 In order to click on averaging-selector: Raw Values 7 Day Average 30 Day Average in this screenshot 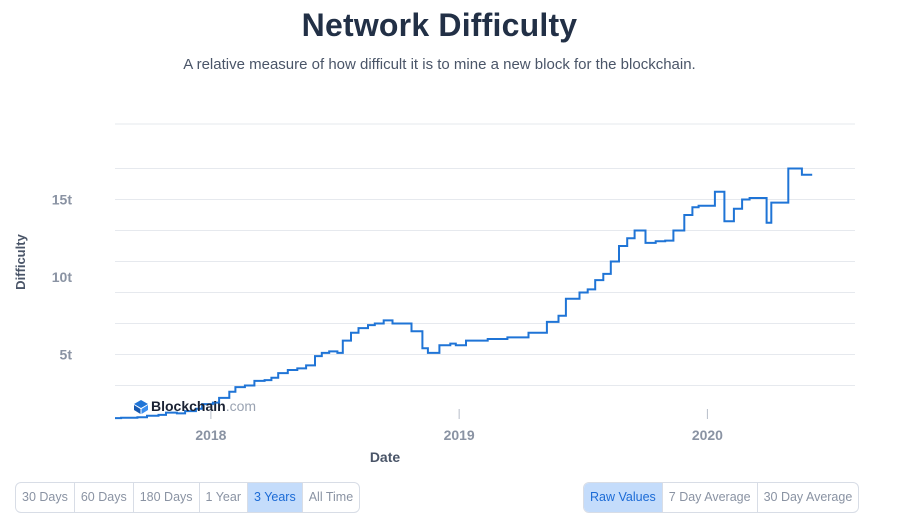, I will do `click(721, 497)`.